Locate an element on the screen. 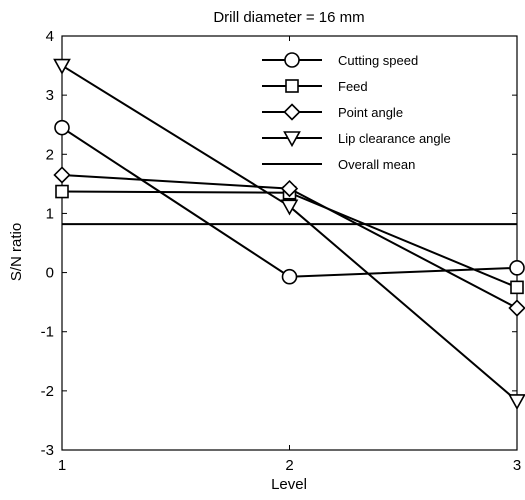 This screenshot has width=525, height=500. x-axis-label: Level is located at coordinates (289, 484).